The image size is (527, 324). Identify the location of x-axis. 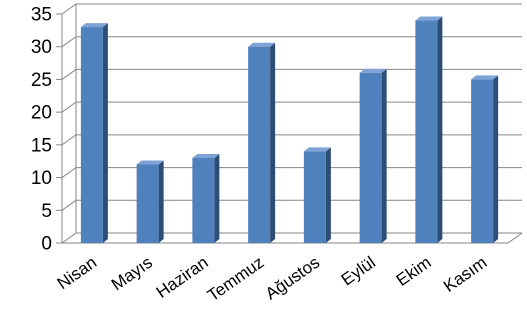
(292, 238).